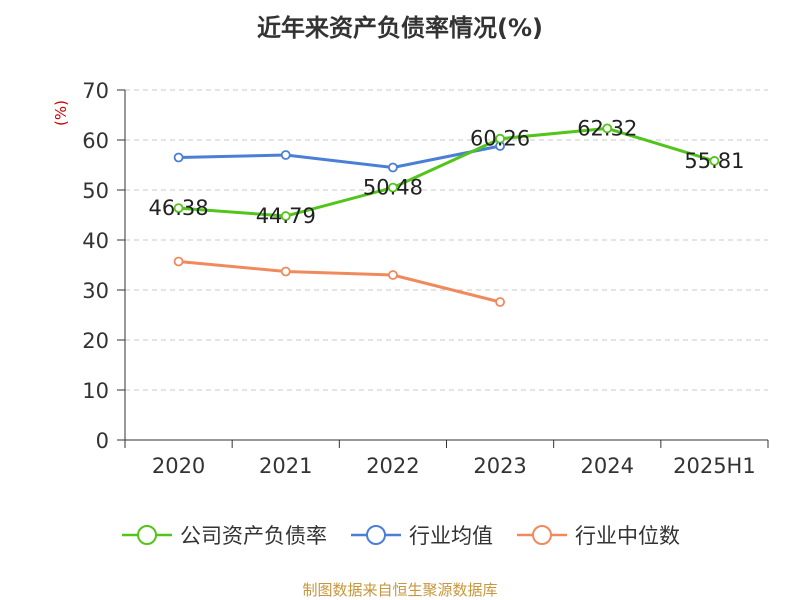  I want to click on data-label-layer: 46.38 44.79 50.48 60.26 62.32 55.81, so click(447, 172).